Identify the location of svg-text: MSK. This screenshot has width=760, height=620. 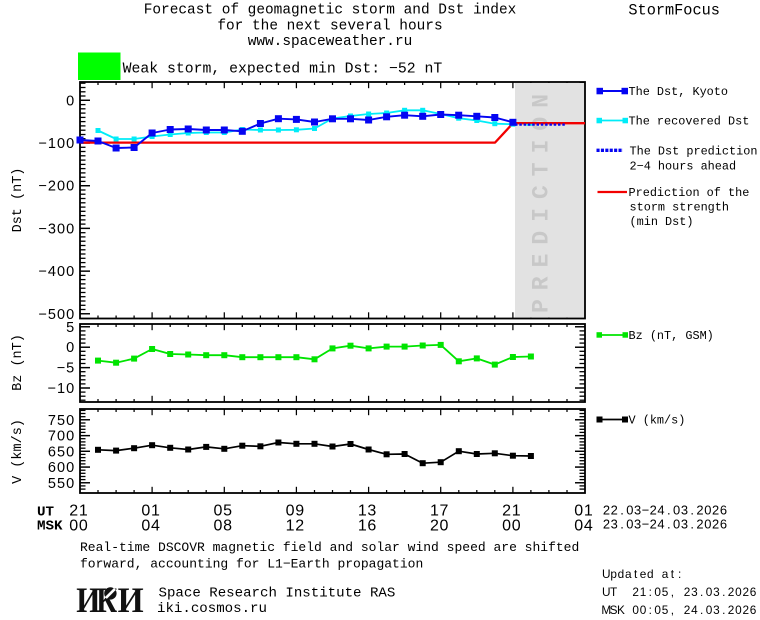
(50, 526).